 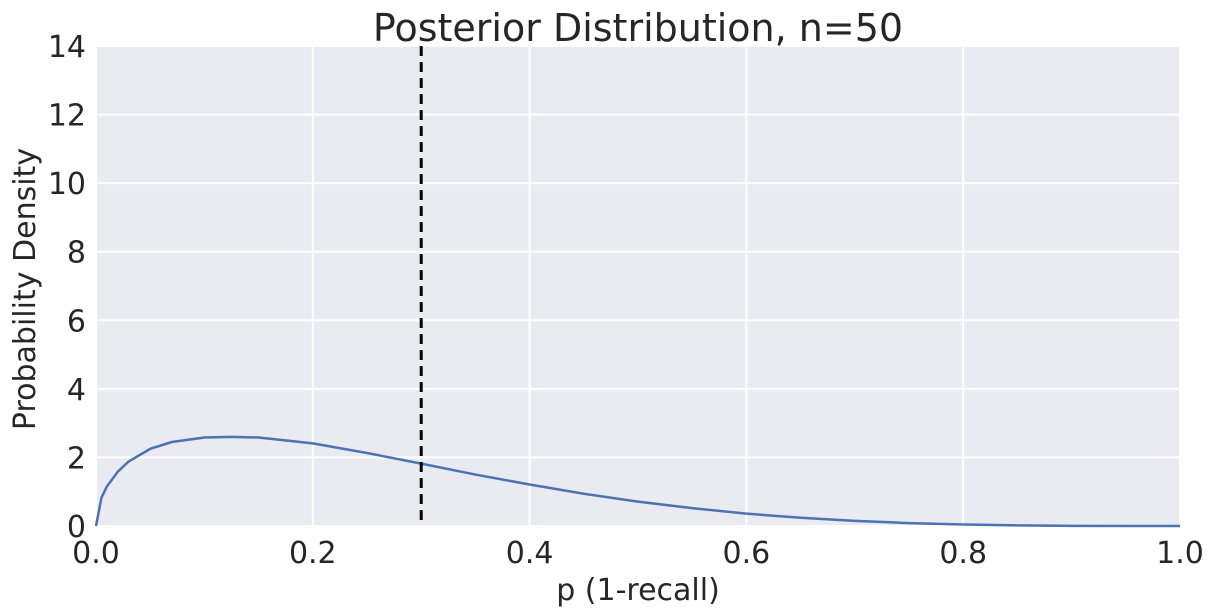 I want to click on x-tick-label: 0.4, so click(x=530, y=553).